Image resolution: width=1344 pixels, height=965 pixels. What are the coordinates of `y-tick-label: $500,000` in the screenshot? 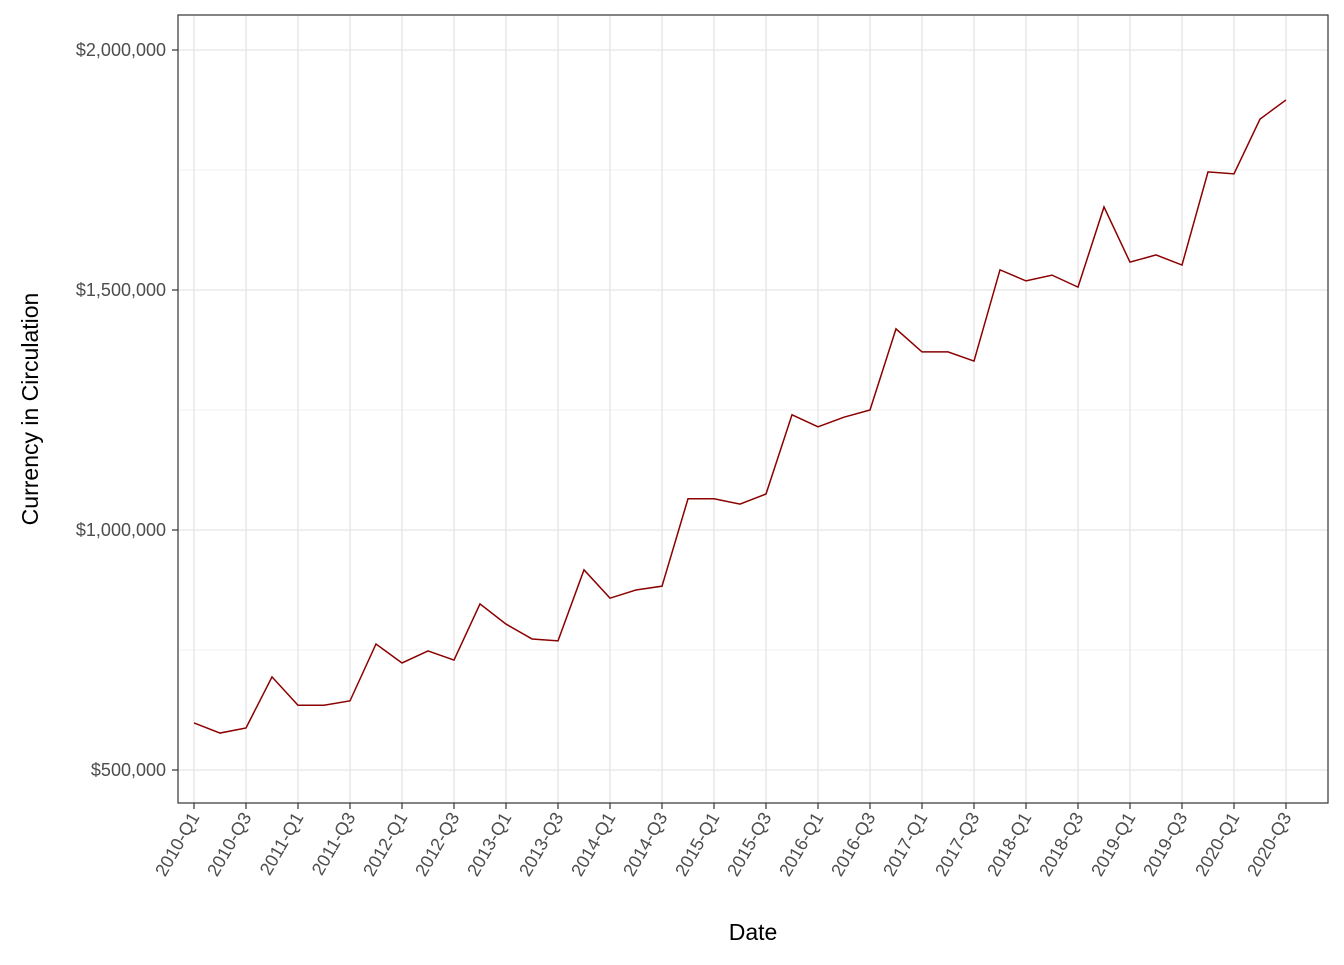 It's located at (128, 770).